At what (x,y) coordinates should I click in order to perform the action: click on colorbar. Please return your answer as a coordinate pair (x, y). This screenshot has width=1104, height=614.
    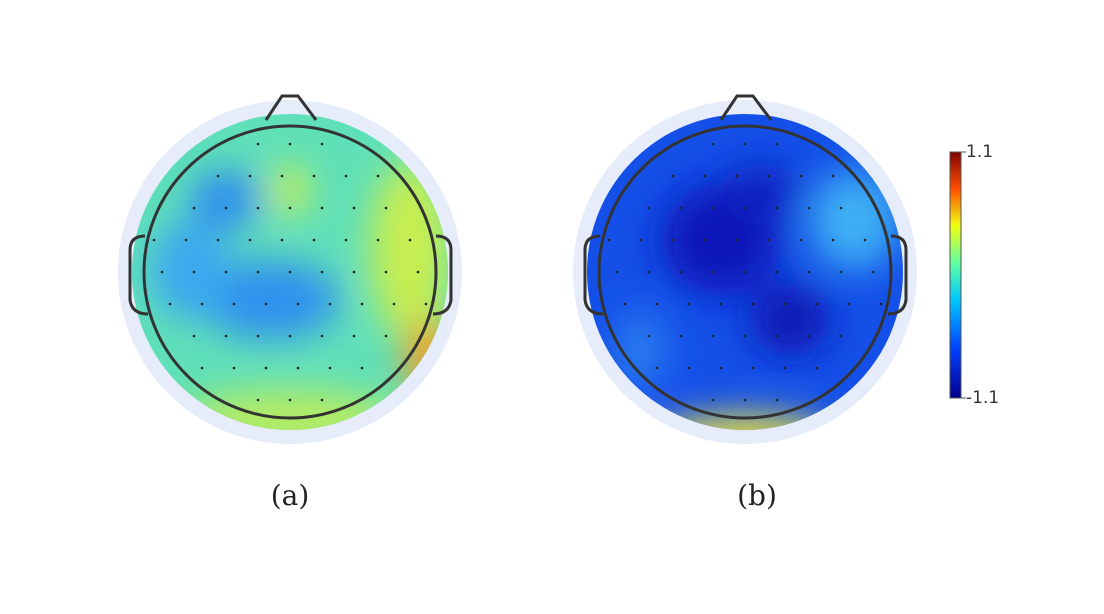
    Looking at the image, I should click on (955, 275).